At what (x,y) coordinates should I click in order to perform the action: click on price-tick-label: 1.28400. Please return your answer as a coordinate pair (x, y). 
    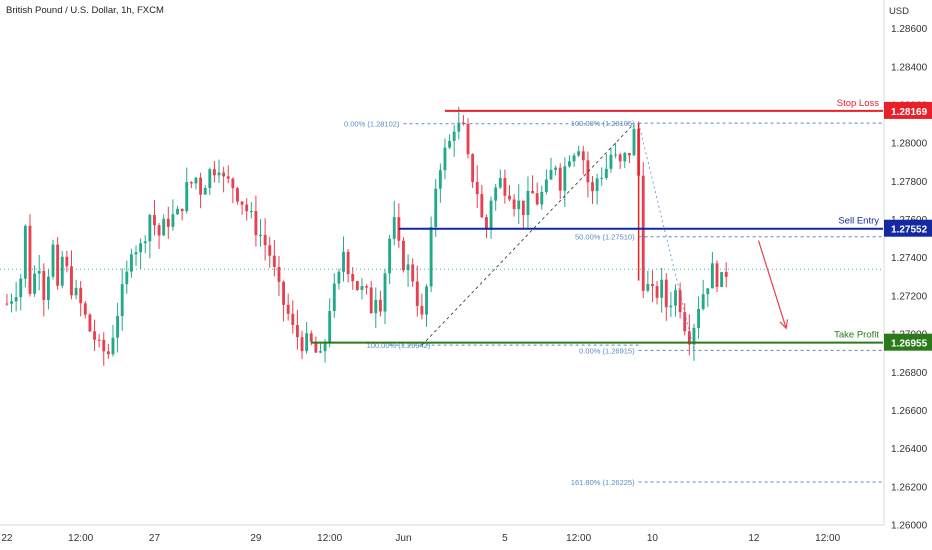
    Looking at the image, I should click on (909, 67).